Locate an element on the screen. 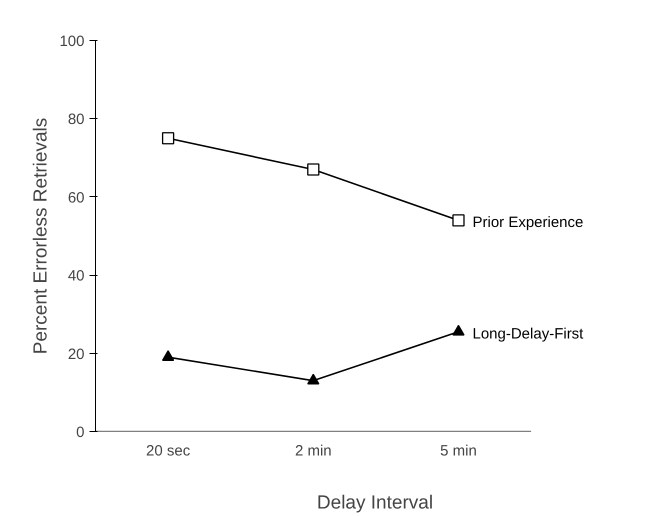  x-tick-label: 20 sec is located at coordinates (168, 451).